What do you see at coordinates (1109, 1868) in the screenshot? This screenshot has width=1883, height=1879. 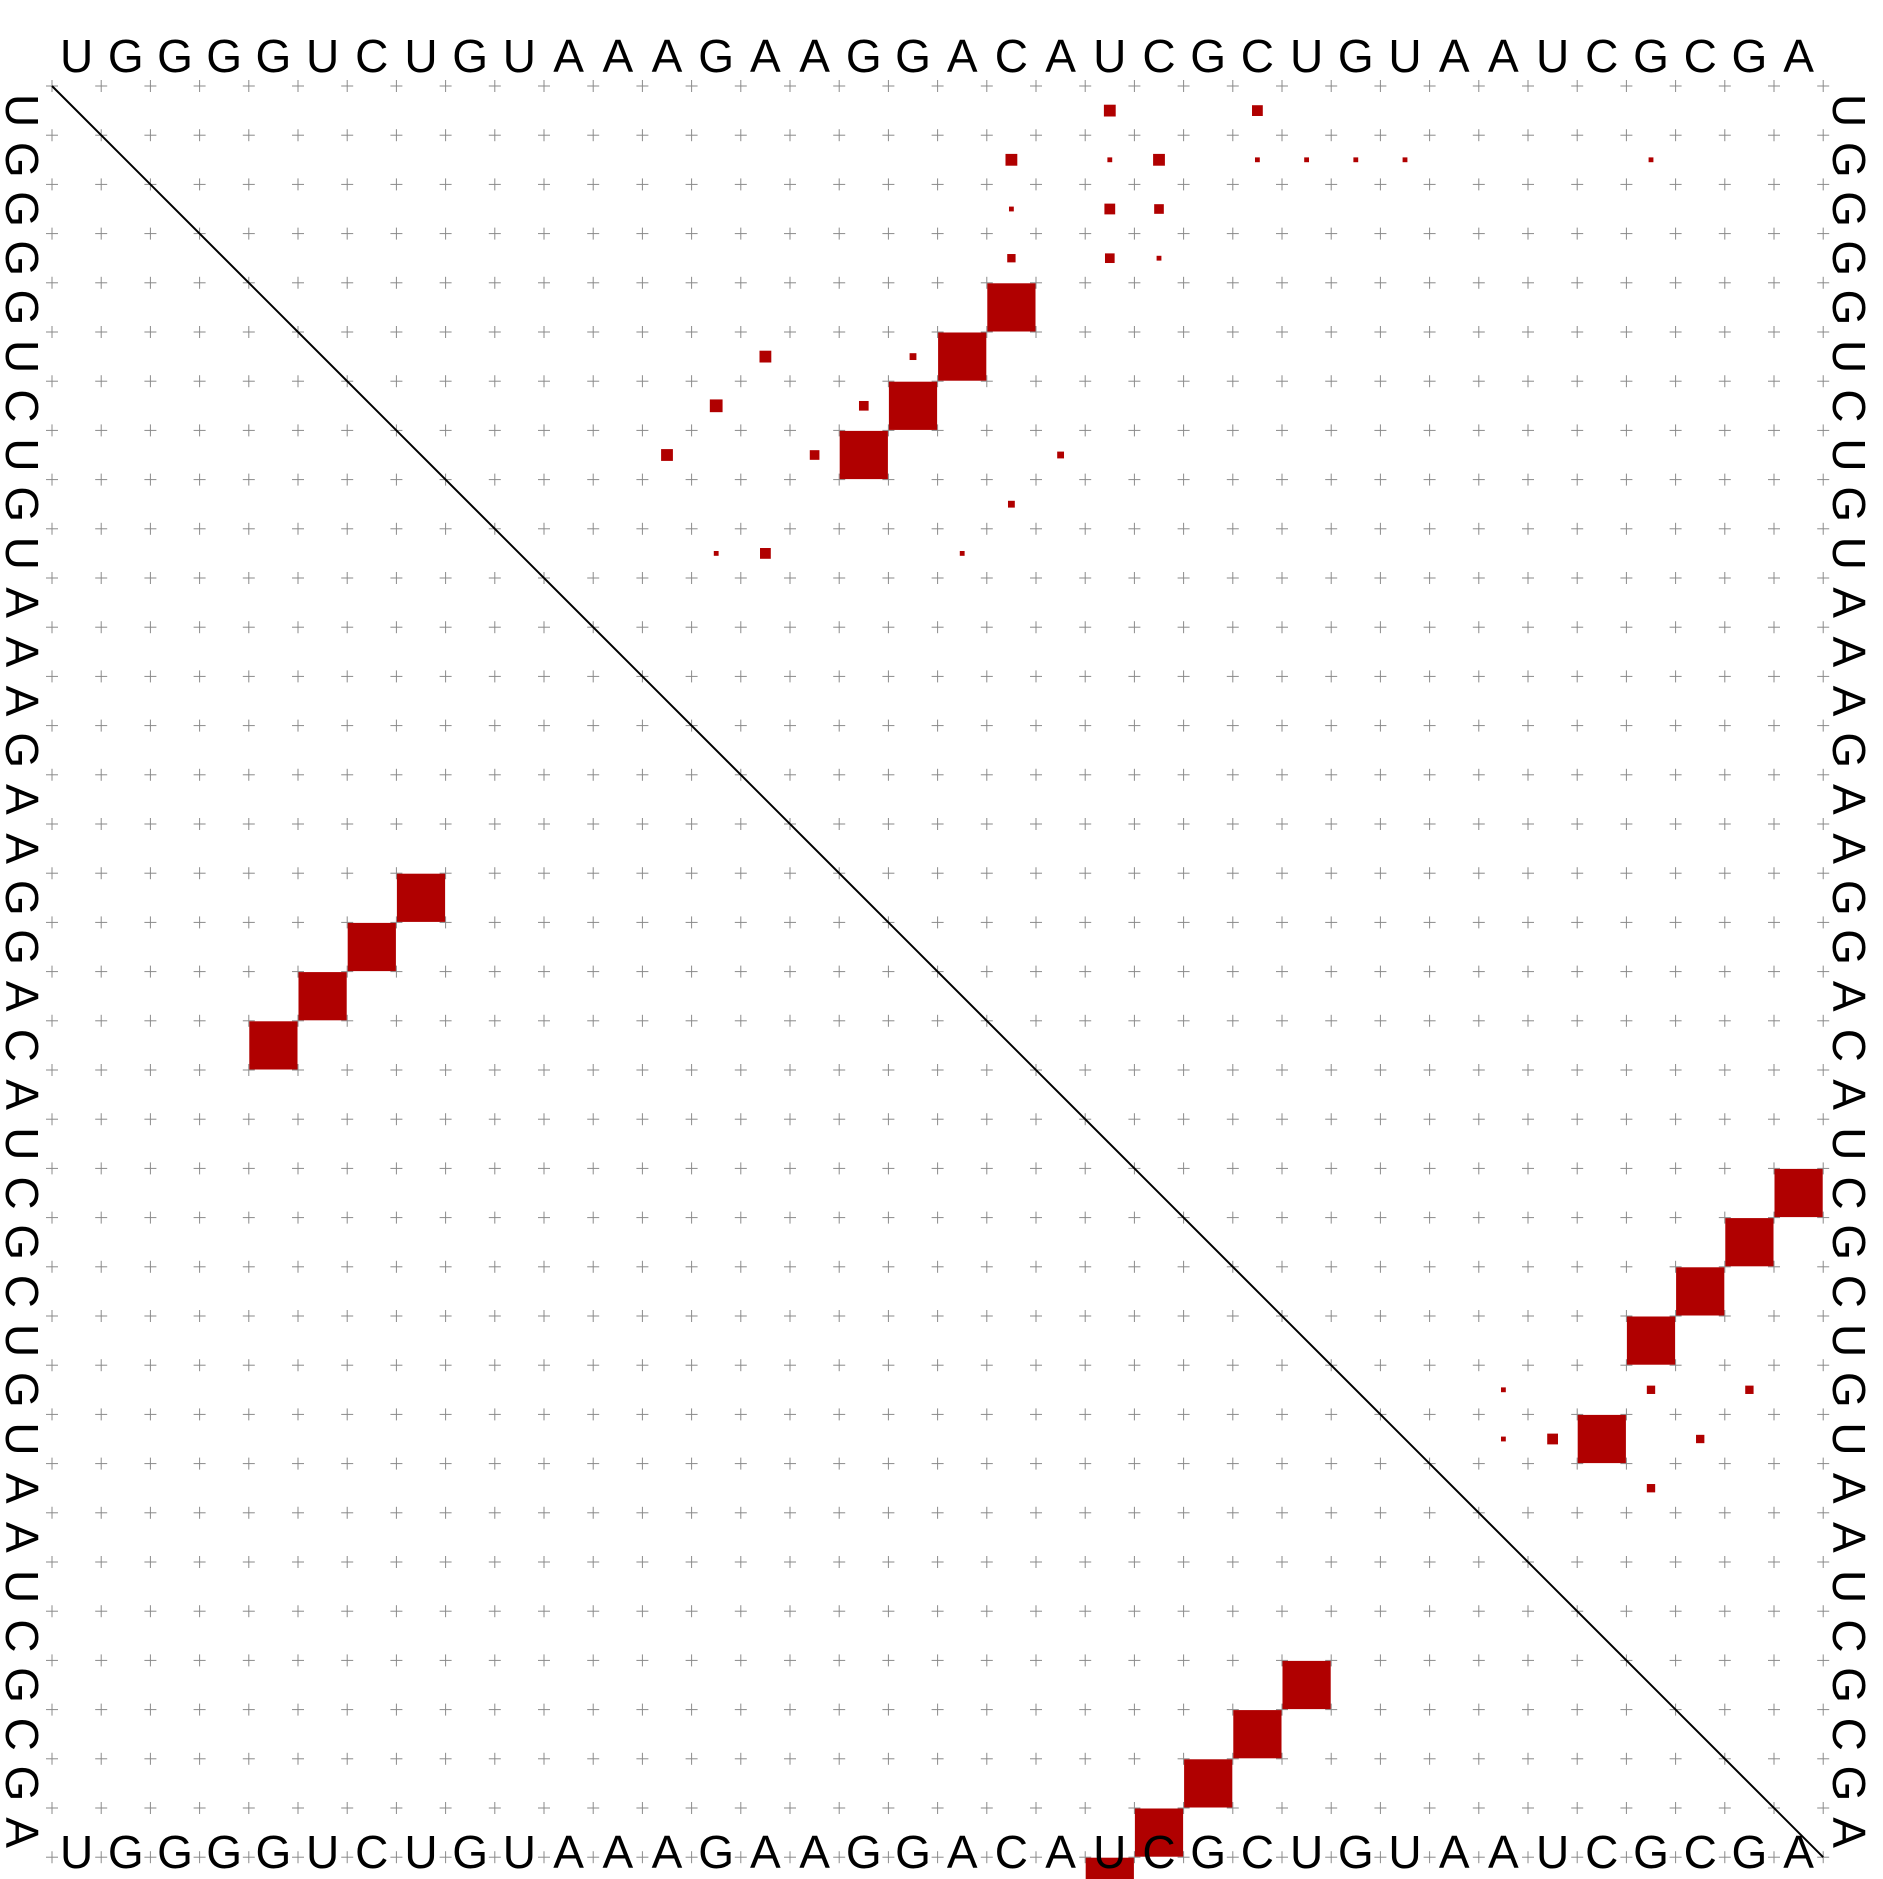 I see `mfe-pair-square` at bounding box center [1109, 1868].